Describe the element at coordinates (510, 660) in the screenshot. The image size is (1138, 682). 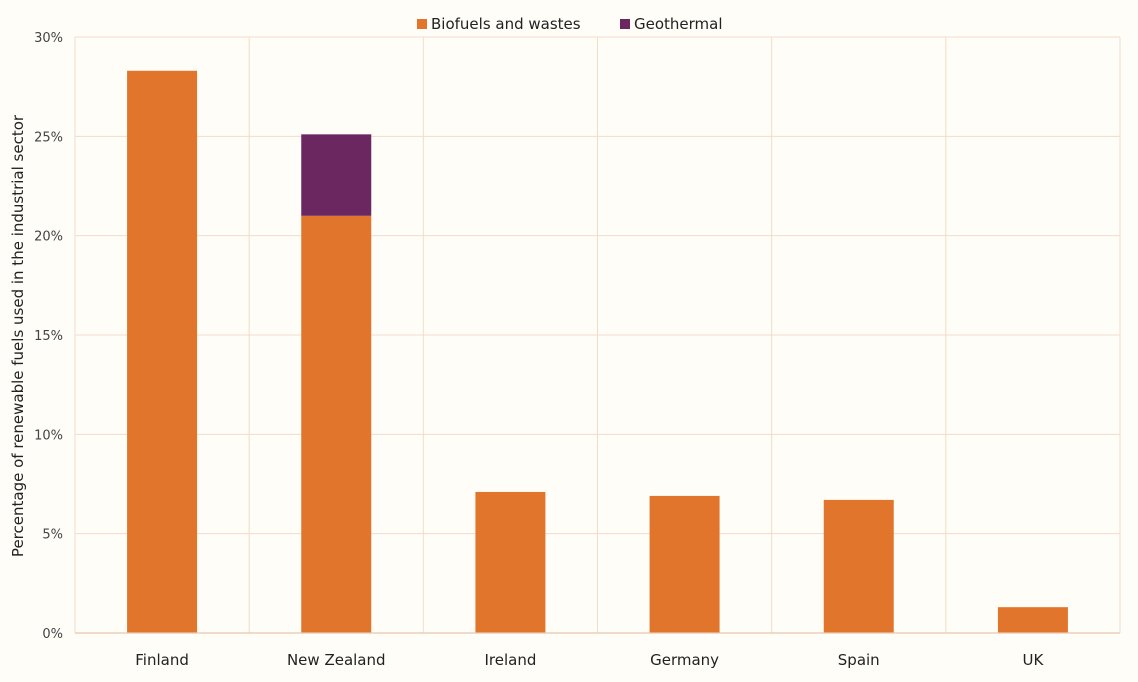
I see `x-tick-label: Ireland` at that location.